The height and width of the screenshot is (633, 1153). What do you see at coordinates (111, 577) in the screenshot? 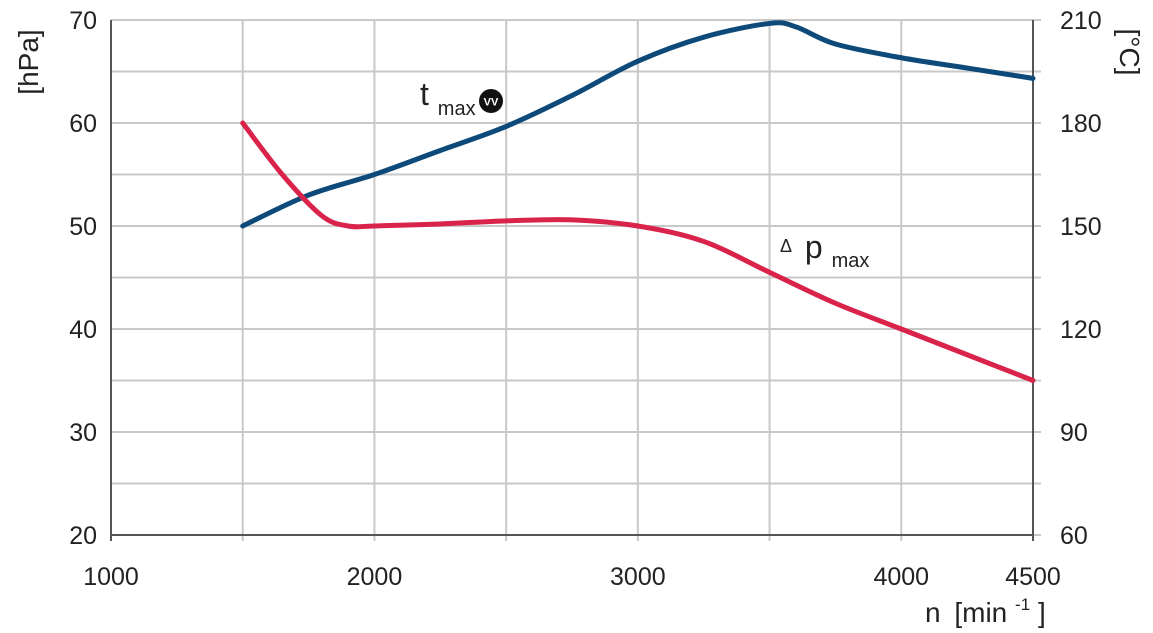
I see `x-tick-label: 1000` at bounding box center [111, 577].